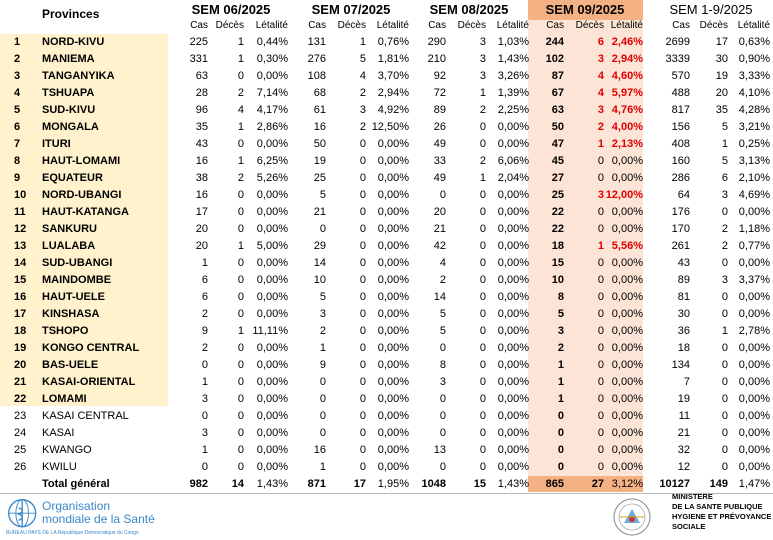 Image resolution: width=773 pixels, height=540 pixels. What do you see at coordinates (267, 484) in the screenshot?
I see `total-lethality: 1,43%` at bounding box center [267, 484].